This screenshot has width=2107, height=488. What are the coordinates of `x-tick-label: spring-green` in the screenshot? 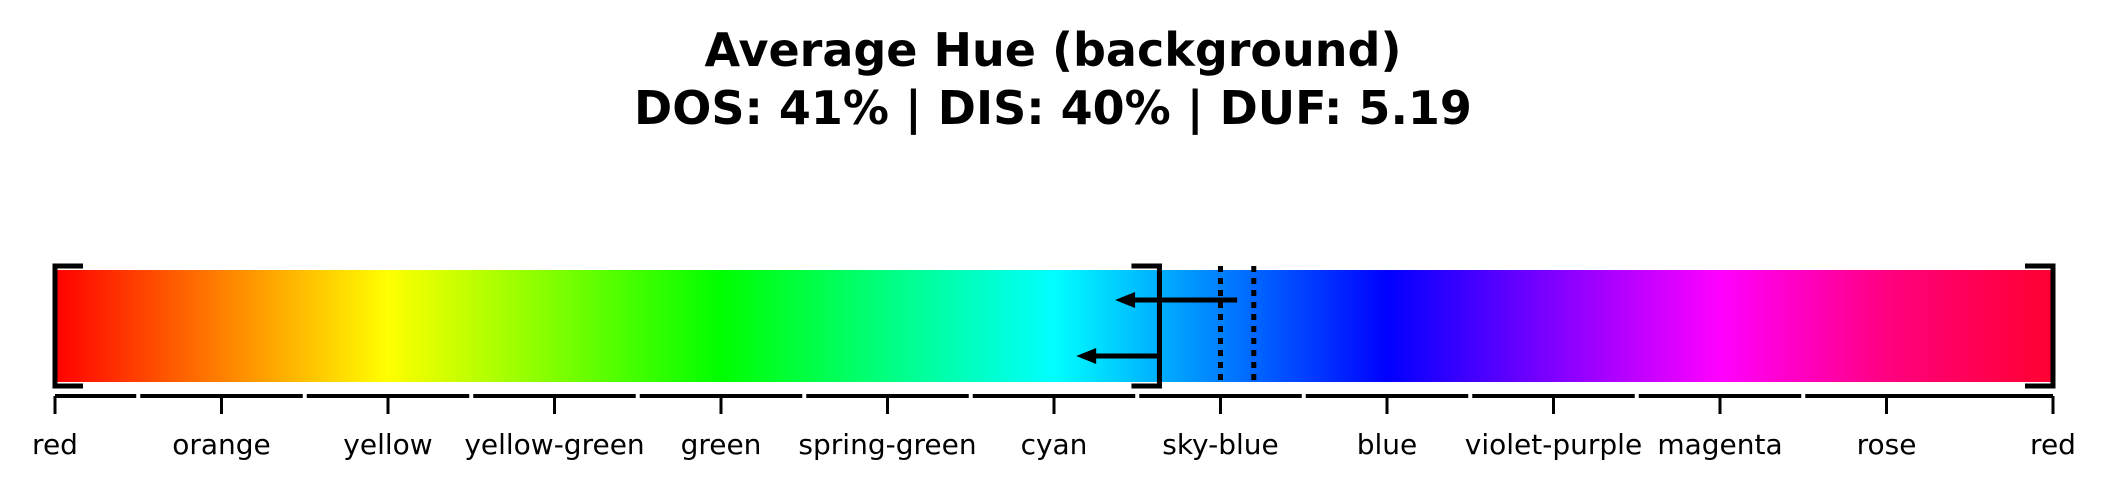 It's located at (887, 444).